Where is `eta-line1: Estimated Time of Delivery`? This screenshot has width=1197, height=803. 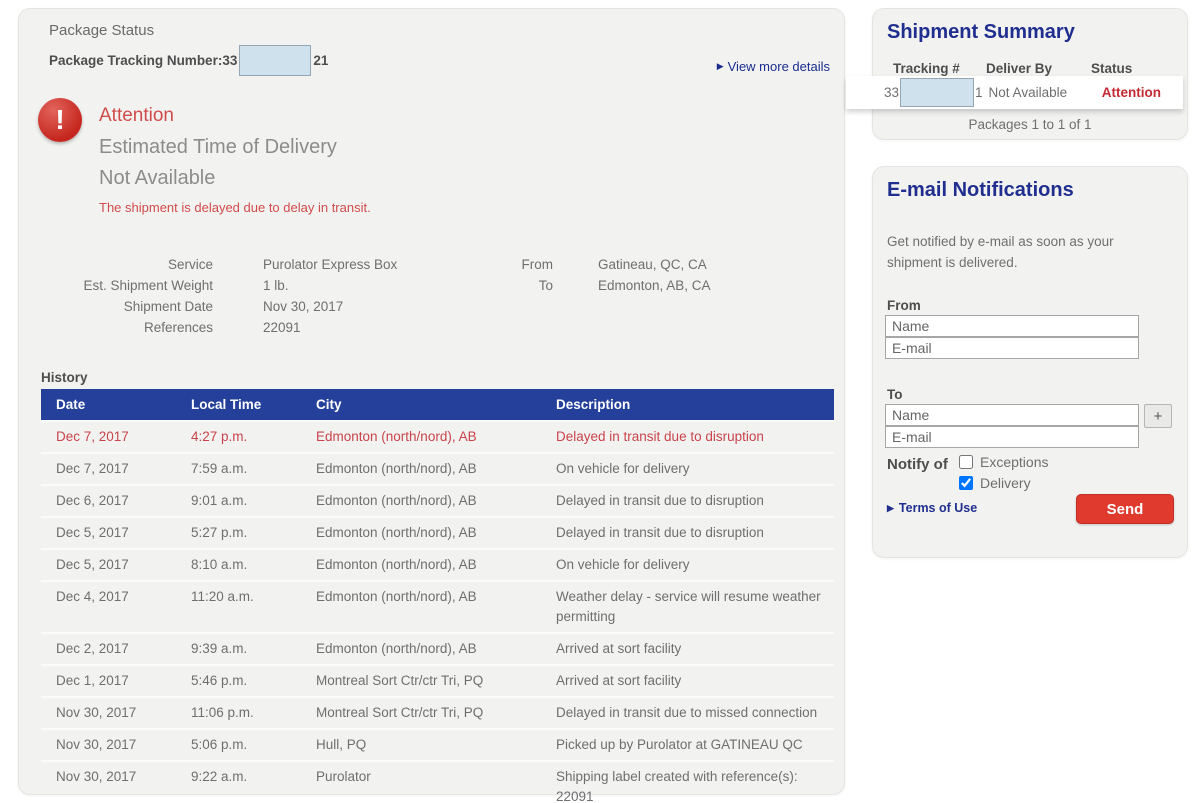
eta-line1: Estimated Time of Delivery is located at coordinates (218, 147).